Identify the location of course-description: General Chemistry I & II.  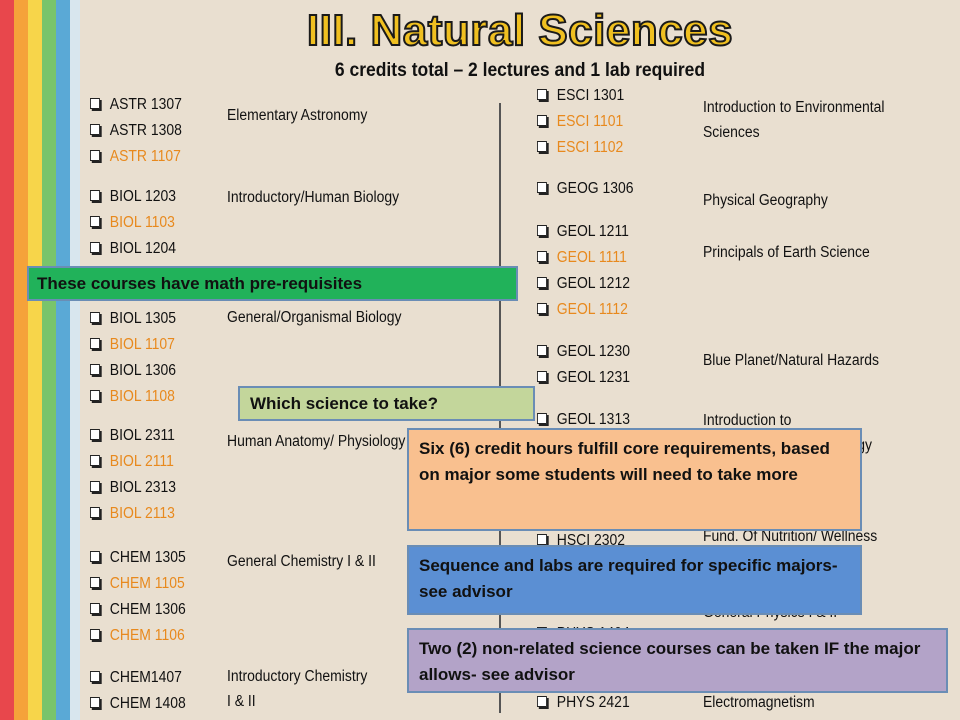
(301, 561).